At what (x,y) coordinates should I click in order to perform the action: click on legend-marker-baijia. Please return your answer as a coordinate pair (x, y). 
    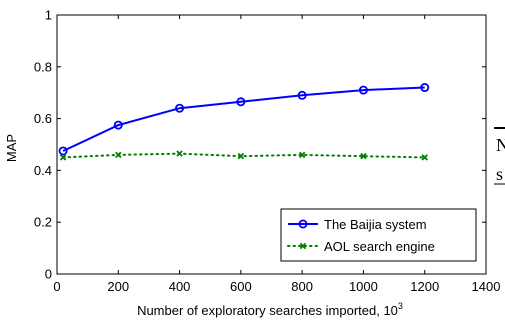
    Looking at the image, I should click on (303, 224).